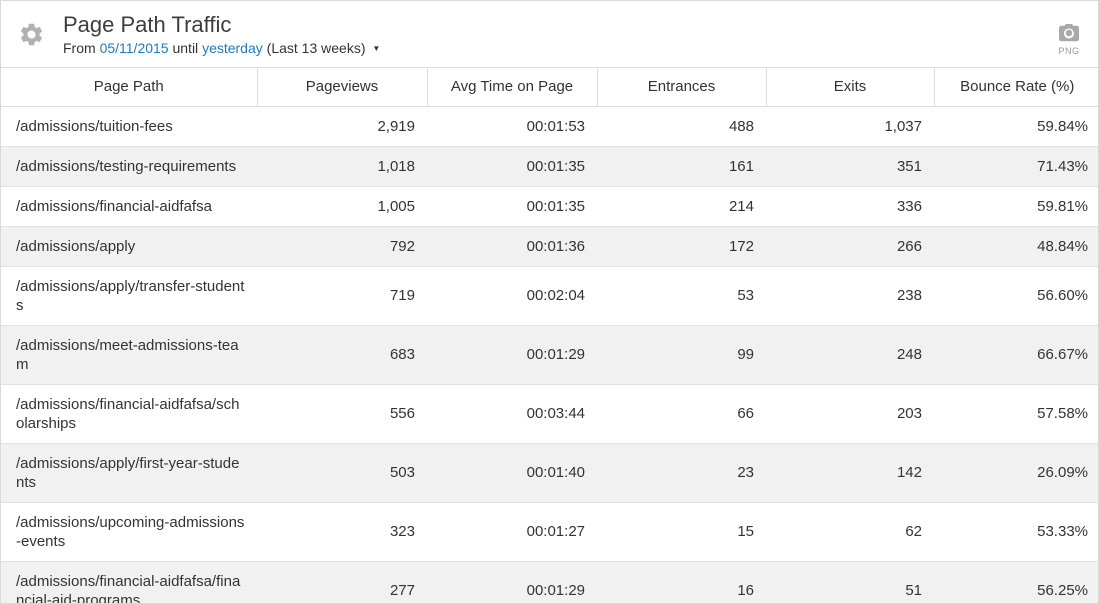  I want to click on entrances-cell: 488, so click(741, 126).